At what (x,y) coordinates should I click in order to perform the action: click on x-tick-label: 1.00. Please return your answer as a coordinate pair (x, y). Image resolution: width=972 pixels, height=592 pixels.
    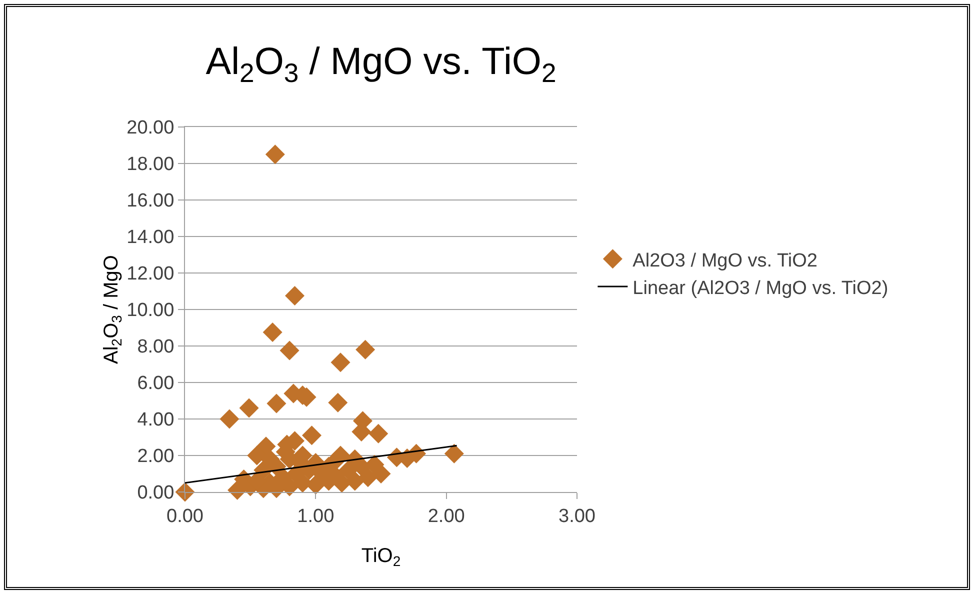
    Looking at the image, I should click on (315, 516).